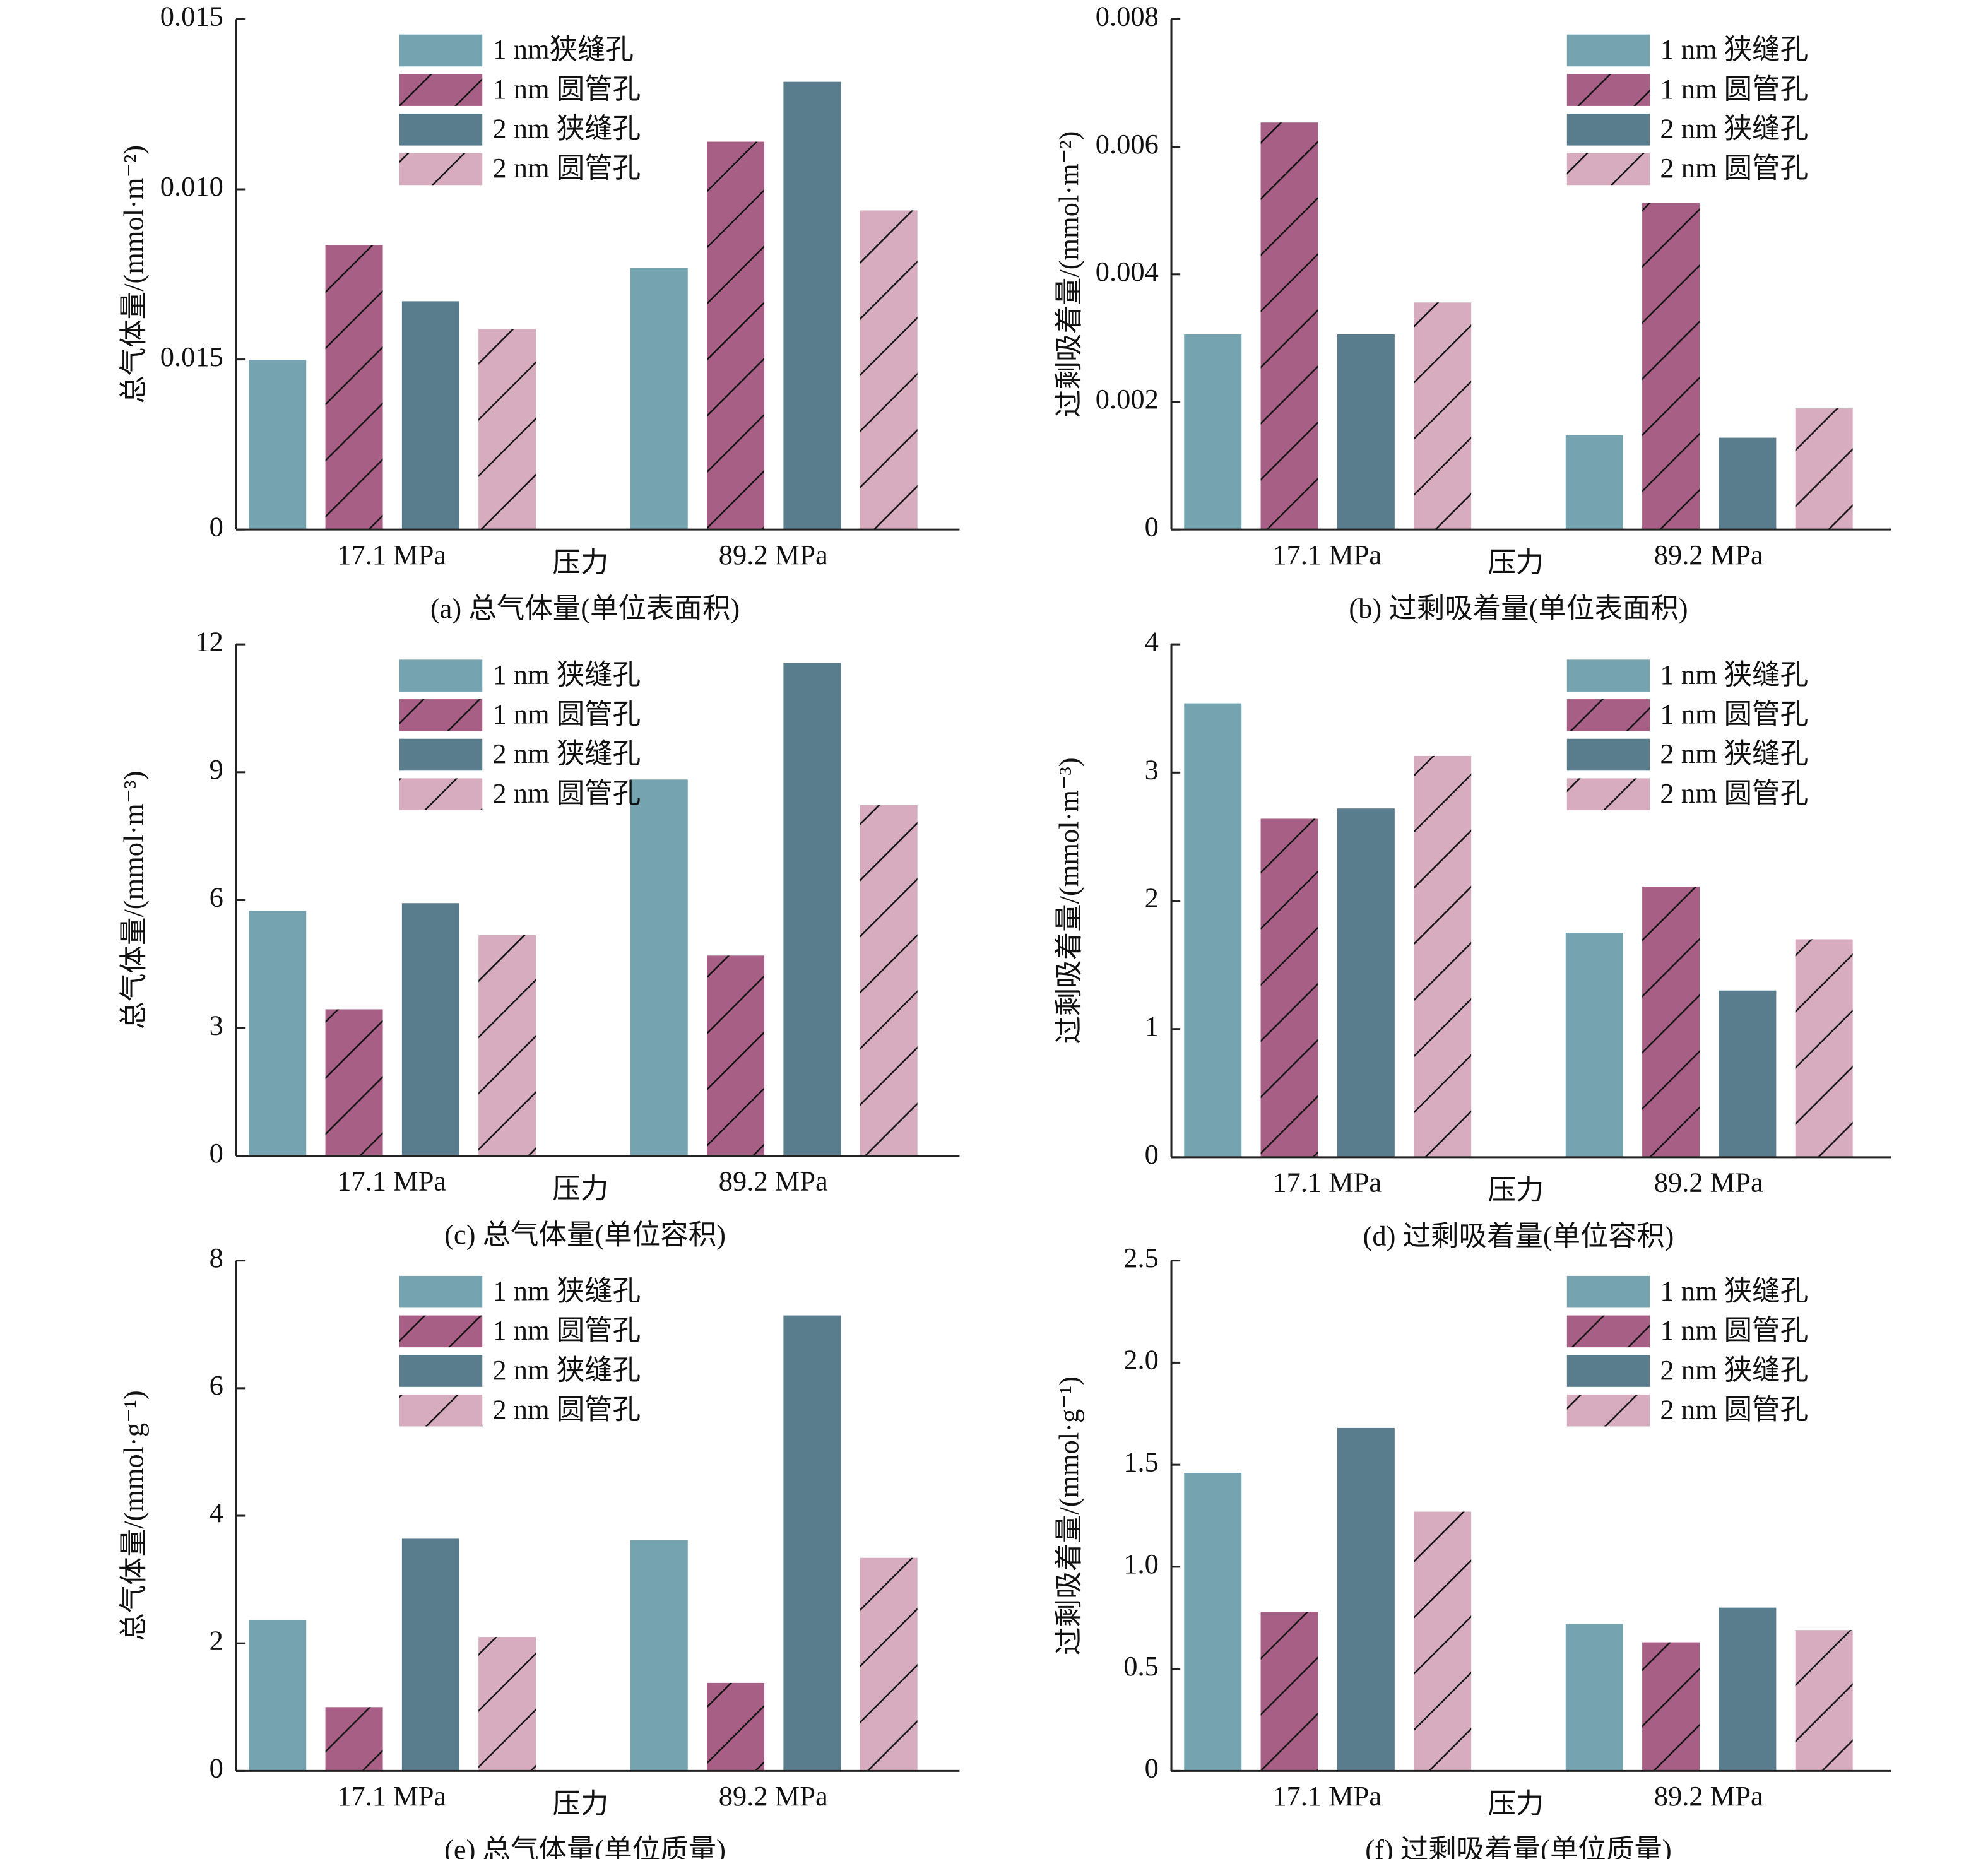 This screenshot has height=1859, width=1988. I want to click on y-axis-label: 过剩吸着量/(mmol·m⁻³), so click(1069, 901).